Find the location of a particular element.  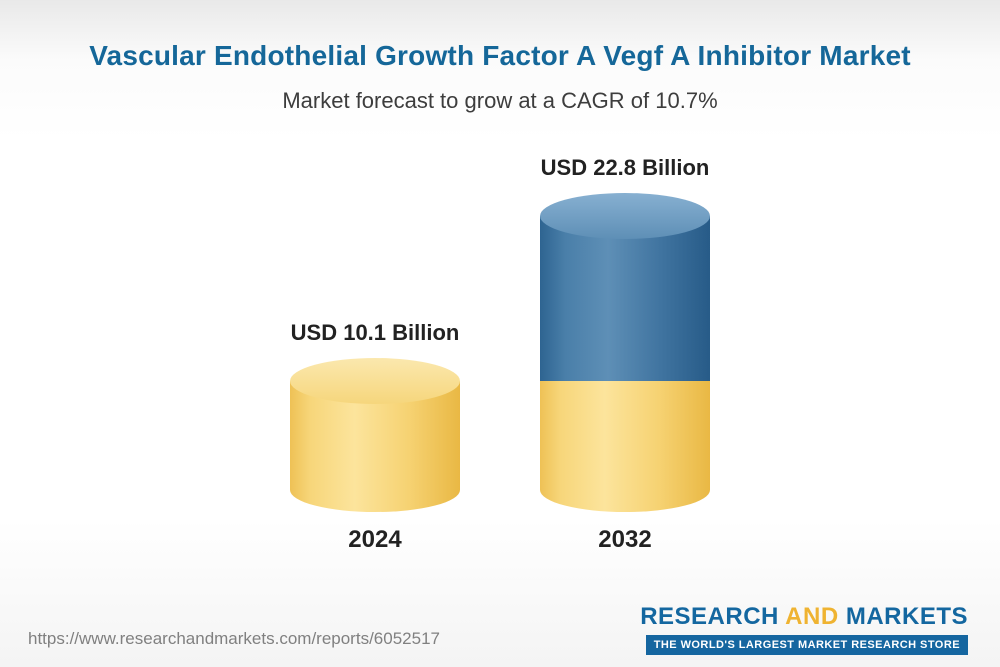

segment-base-2032 is located at coordinates (625, 446).